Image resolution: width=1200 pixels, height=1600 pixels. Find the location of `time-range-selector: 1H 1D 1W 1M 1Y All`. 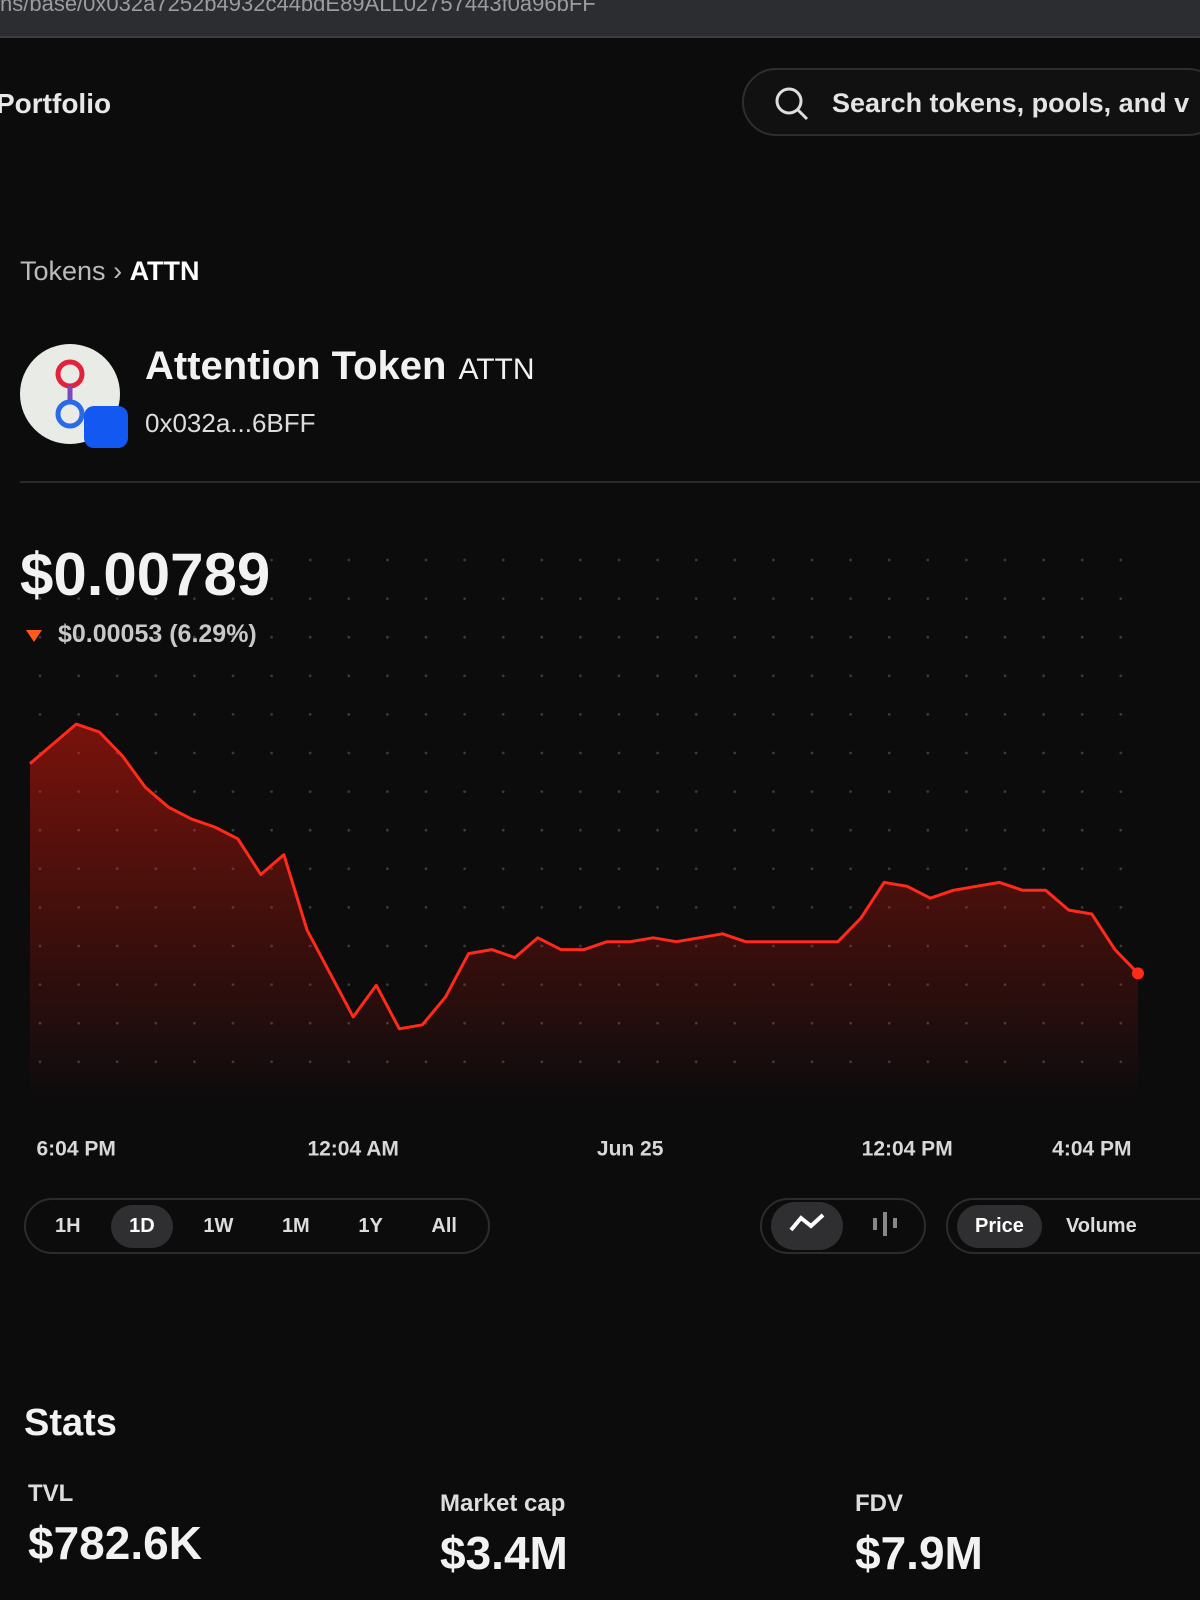

time-range-selector: 1H 1D 1W 1M 1Y All is located at coordinates (257, 1226).